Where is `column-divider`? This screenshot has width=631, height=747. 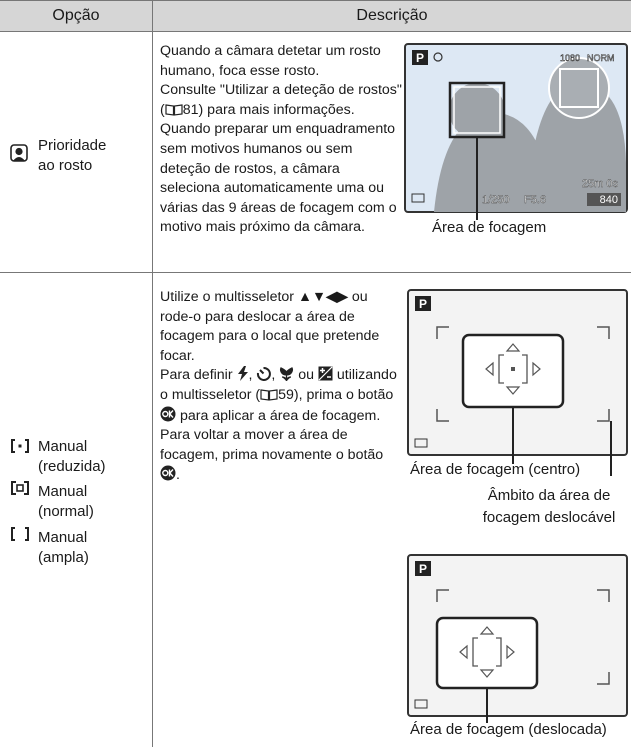 column-divider is located at coordinates (152, 373).